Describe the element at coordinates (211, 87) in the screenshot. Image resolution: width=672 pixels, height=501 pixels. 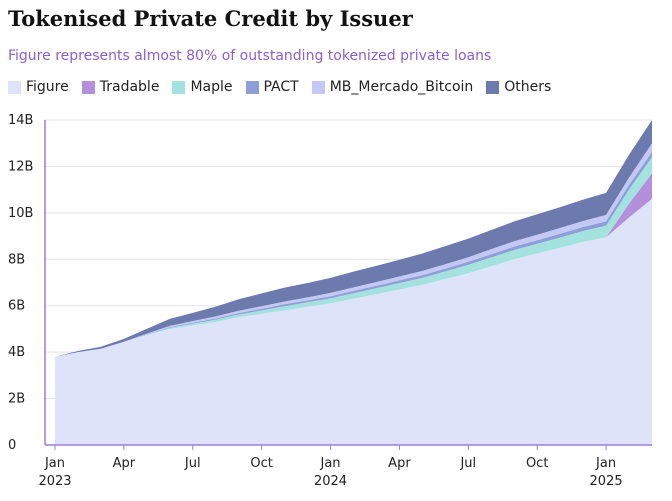
I see `legend-label: Maple` at that location.